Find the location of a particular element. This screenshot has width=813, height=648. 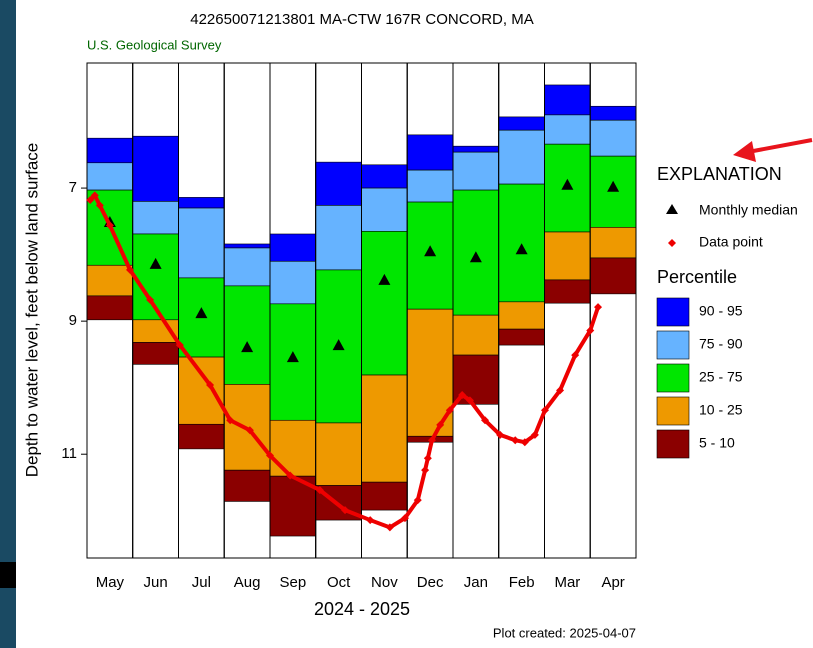

x-tick-label: Nov is located at coordinates (384, 582).